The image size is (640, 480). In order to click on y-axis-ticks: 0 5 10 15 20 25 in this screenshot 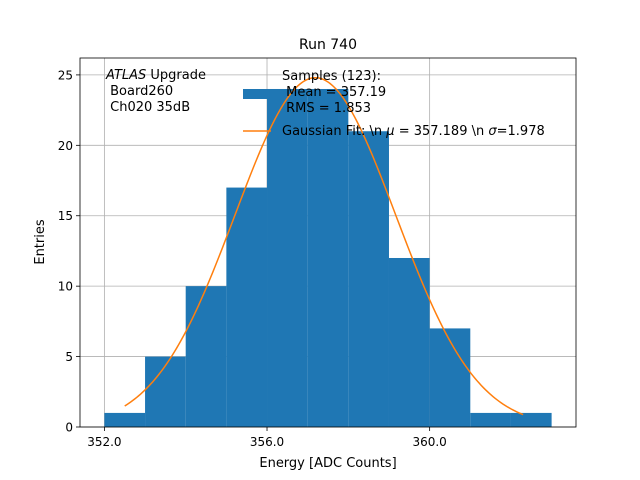, I will do `click(69, 251)`.